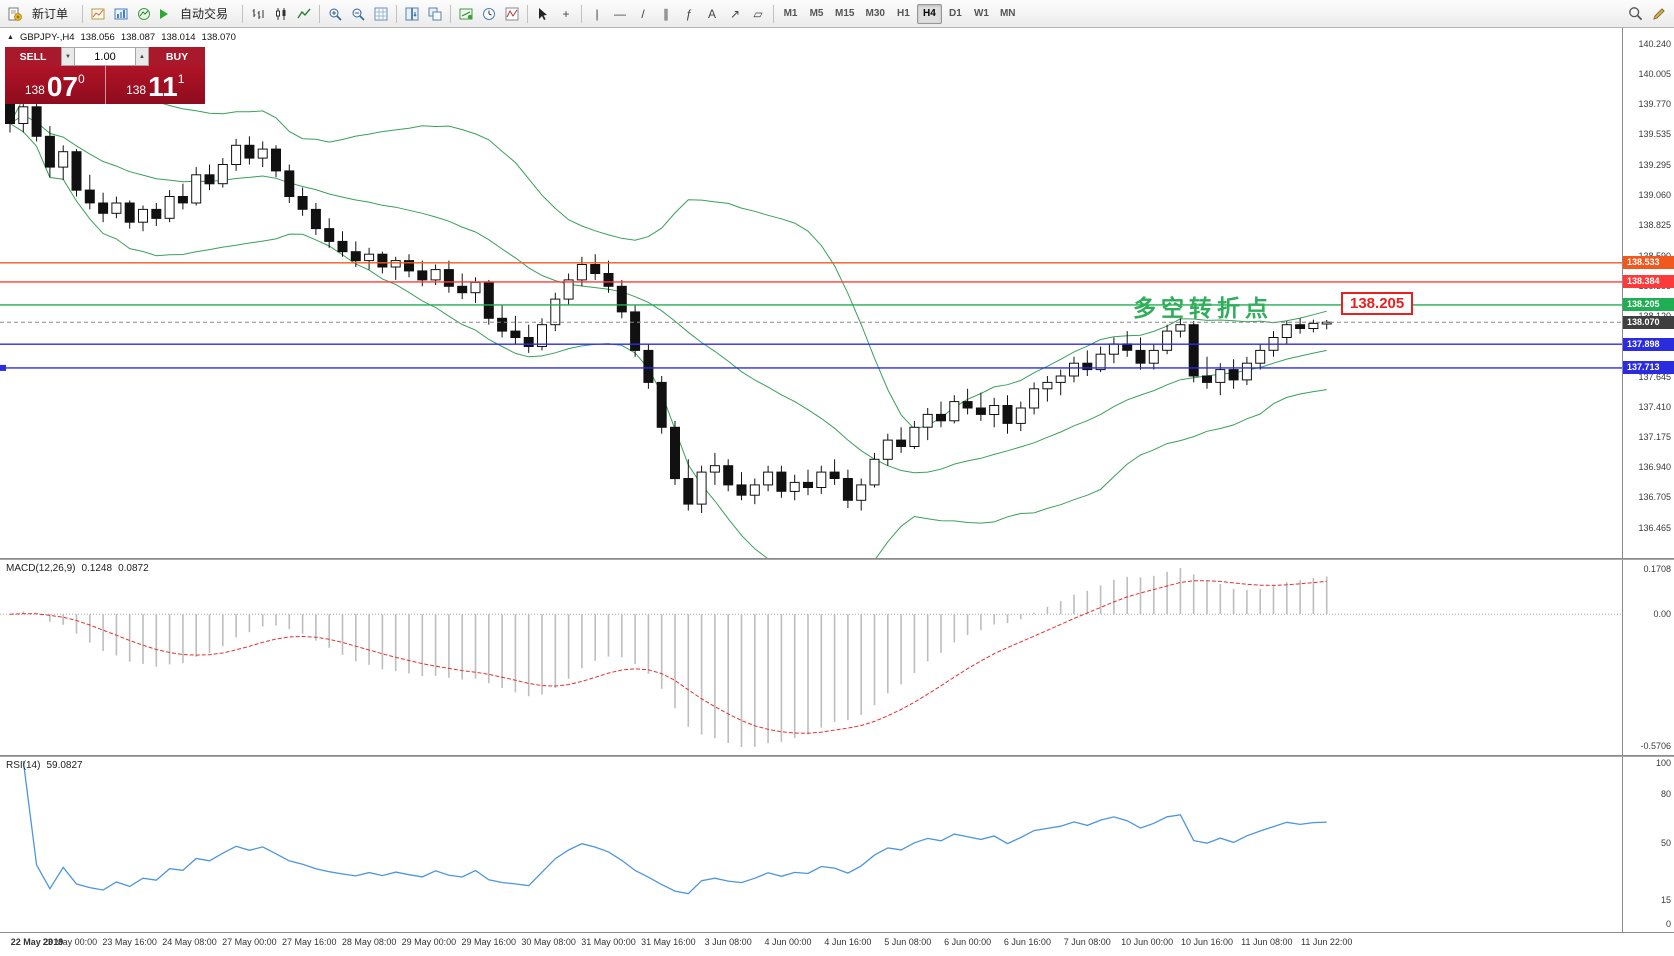 This screenshot has height=956, width=1674. What do you see at coordinates (875, 13) in the screenshot?
I see `timeframe-m30-button: M30` at bounding box center [875, 13].